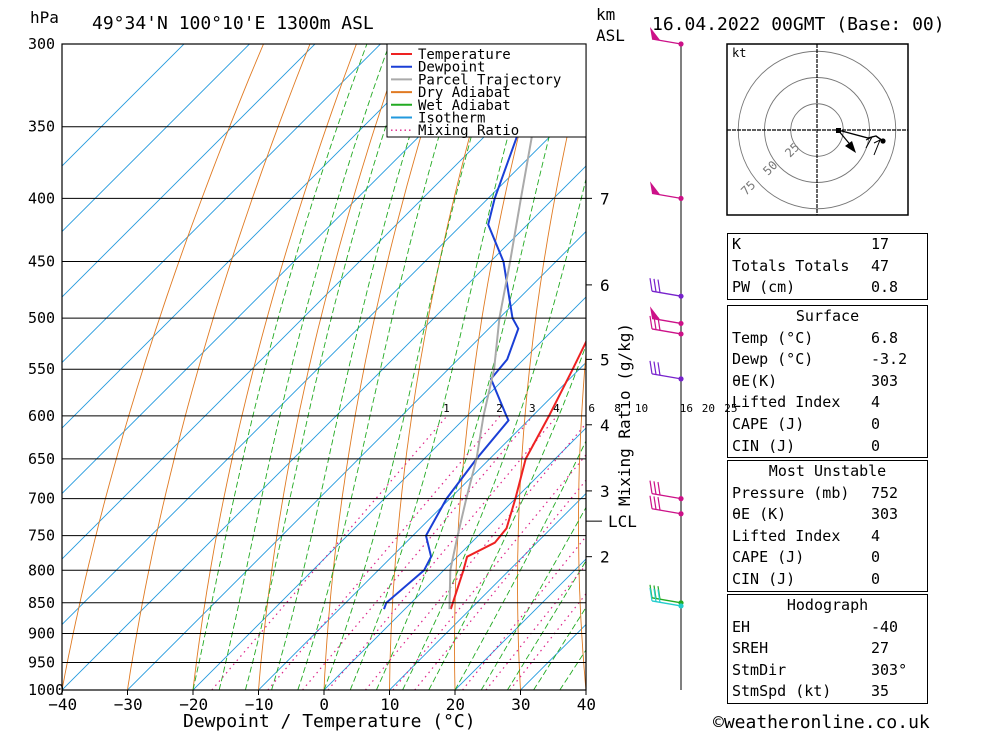  Describe the element at coordinates (827, 671) in the screenshot. I see `table-row: StmDir 303°` at that location.